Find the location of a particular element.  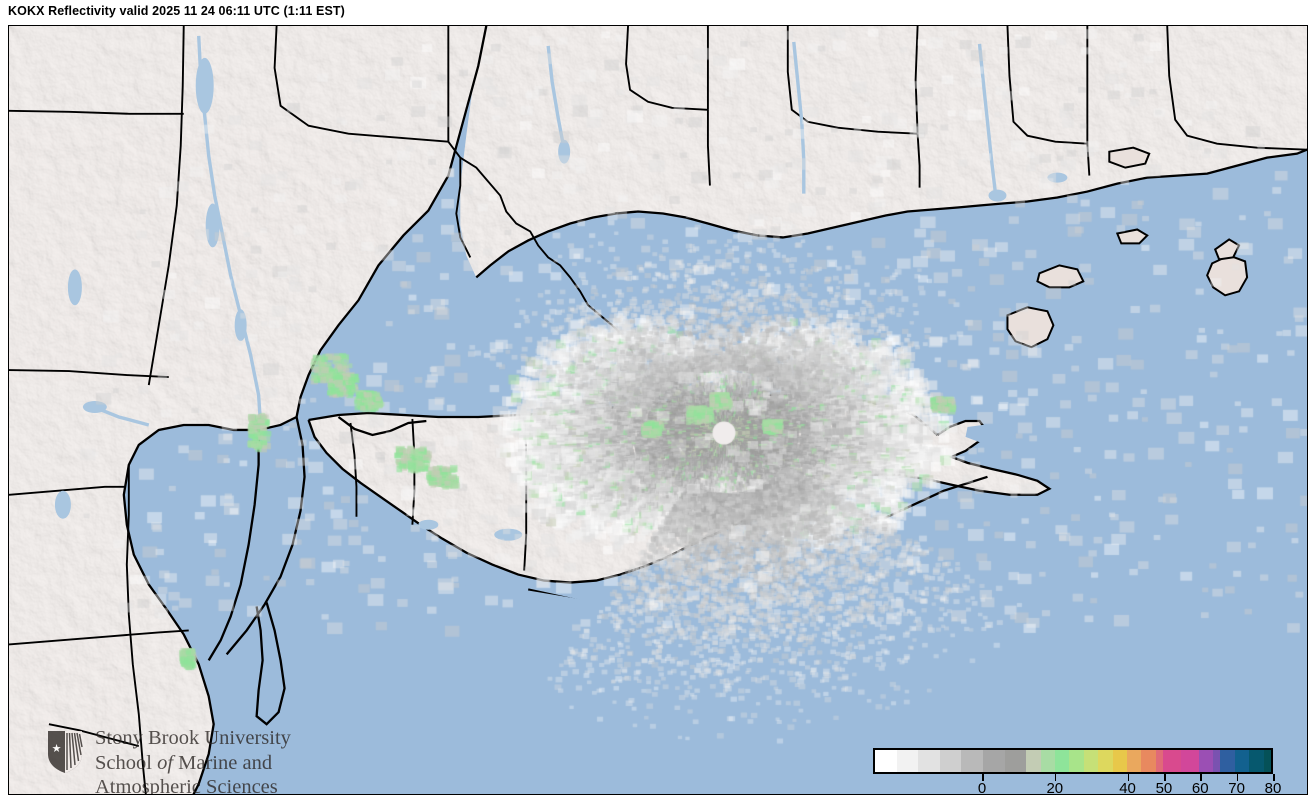

logo-line-3: Atmospheric Sciences is located at coordinates (186, 785).